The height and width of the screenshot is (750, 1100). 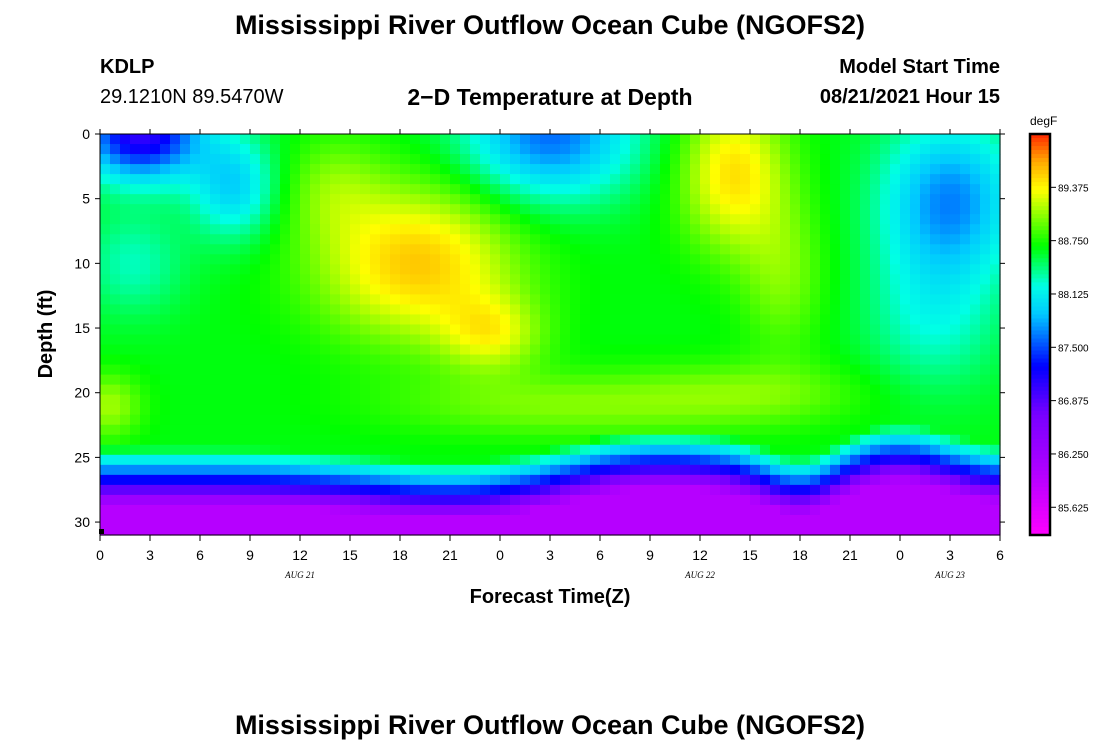 What do you see at coordinates (101, 531) in the screenshot?
I see `origin-marker` at bounding box center [101, 531].